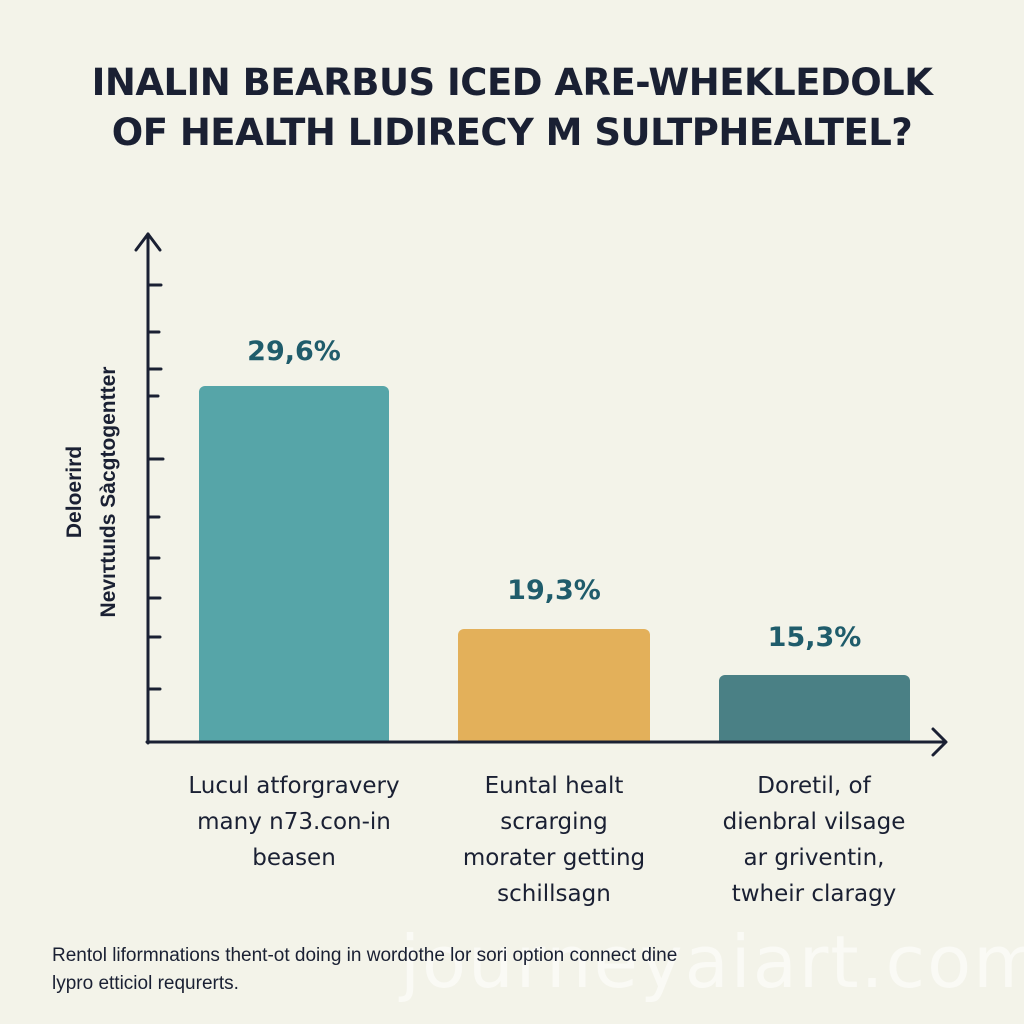 This screenshot has width=1024, height=1024. What do you see at coordinates (554, 786) in the screenshot?
I see `category-label-2-line-1: Euntal healt` at bounding box center [554, 786].